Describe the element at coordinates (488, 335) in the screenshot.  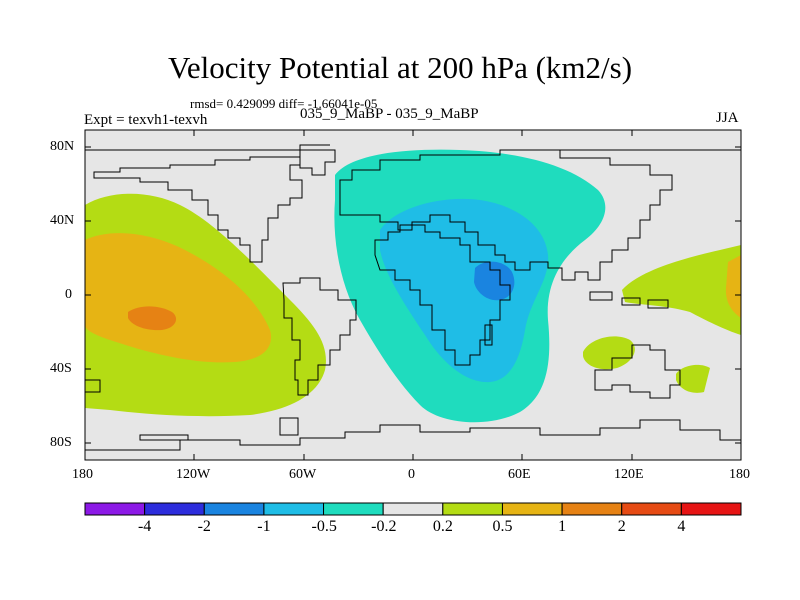
I see `coastline-madagascar` at that location.